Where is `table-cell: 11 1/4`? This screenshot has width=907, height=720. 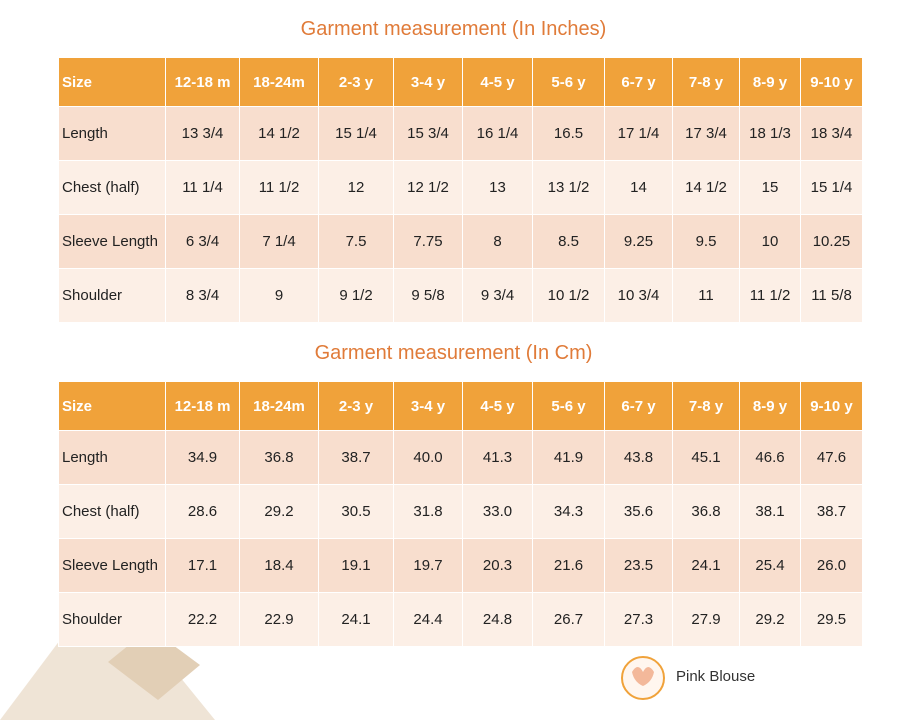 table-cell: 11 1/4 is located at coordinates (202, 187).